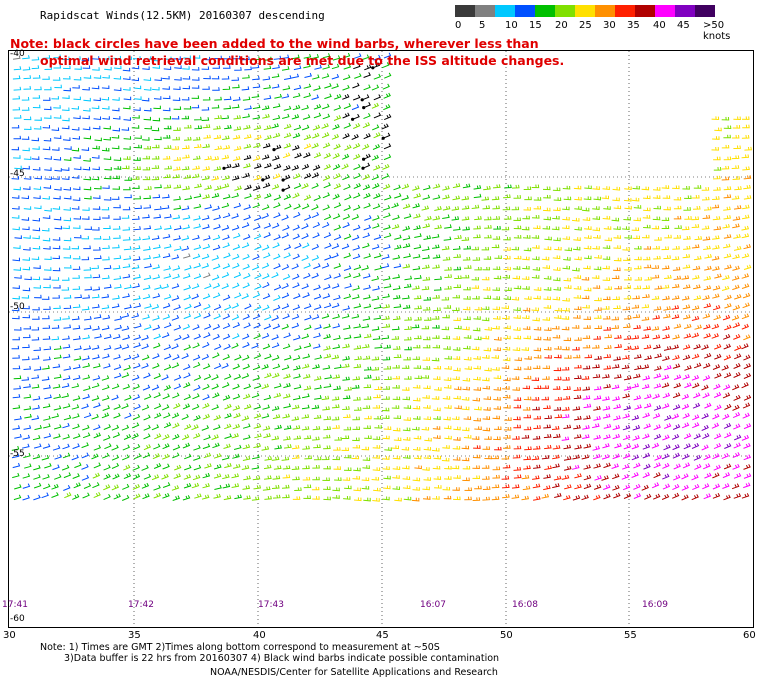 The width and height of the screenshot is (760, 688). I want to click on contamination-circle, so click(364, 159).